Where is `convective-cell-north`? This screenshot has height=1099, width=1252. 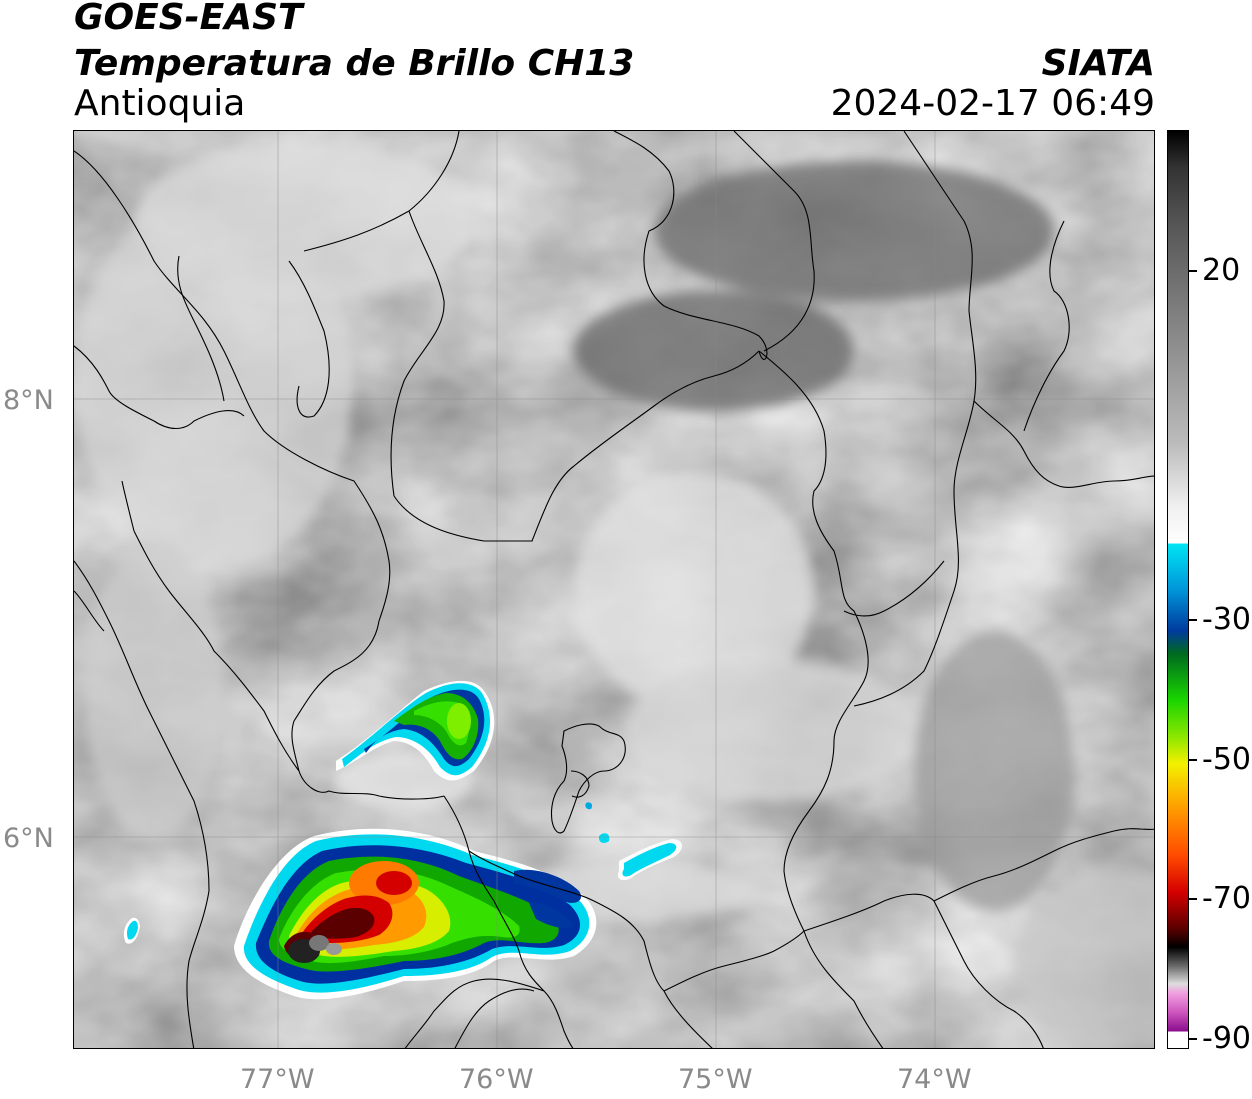
convective-cell-north is located at coordinates (415, 730).